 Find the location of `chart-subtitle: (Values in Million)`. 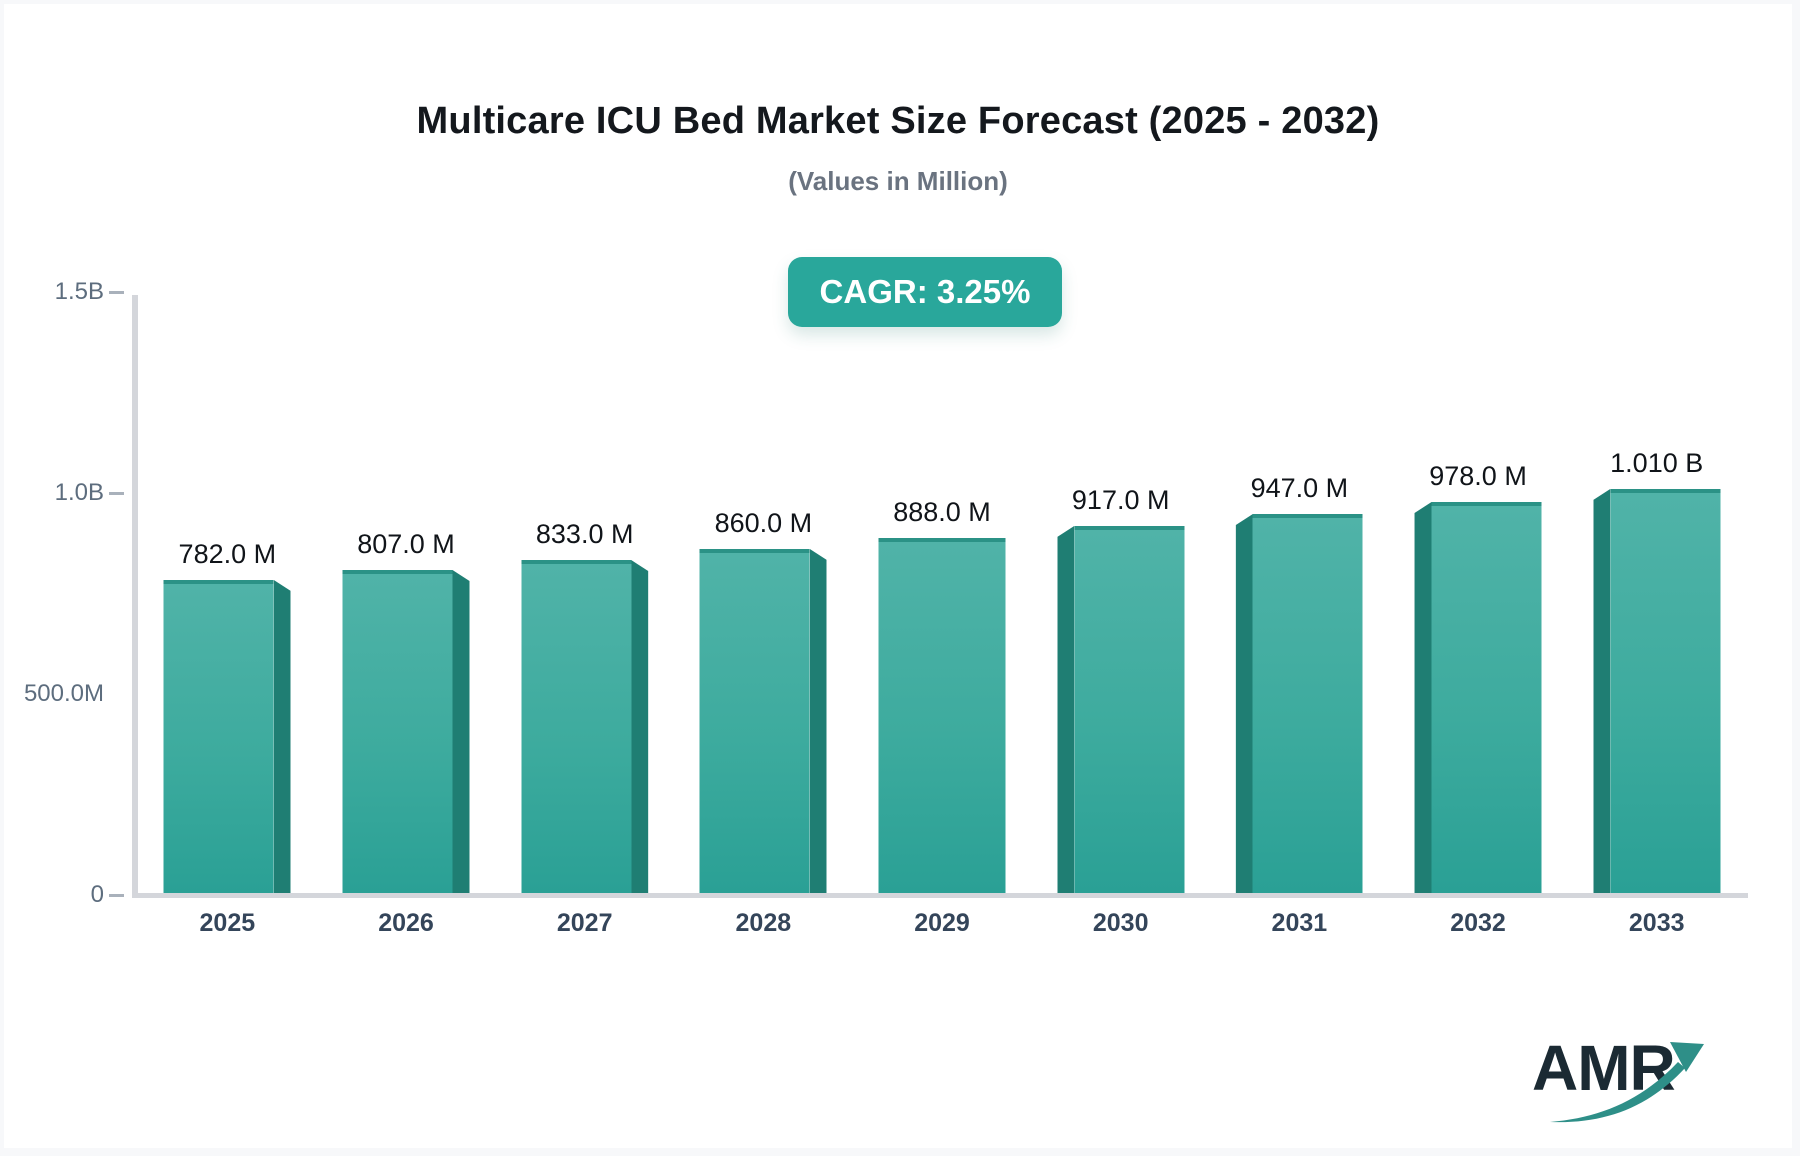

chart-subtitle: (Values in Million) is located at coordinates (898, 181).